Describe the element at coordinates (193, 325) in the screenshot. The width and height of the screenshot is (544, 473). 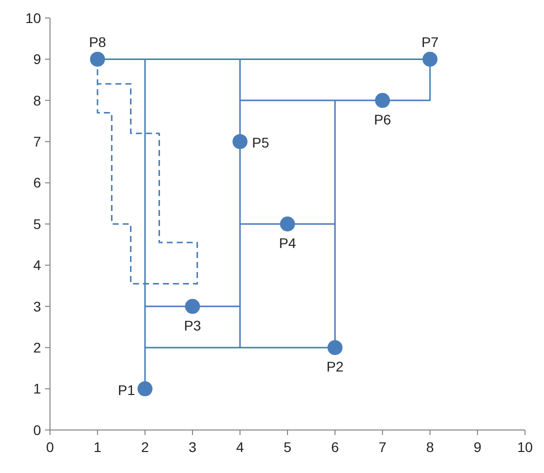
I see `data-label: P3` at that location.